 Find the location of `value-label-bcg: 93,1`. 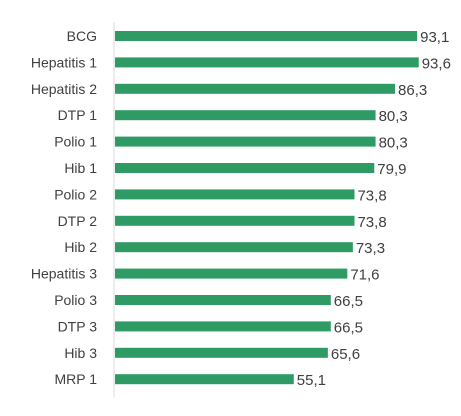

value-label-bcg: 93,1 is located at coordinates (434, 37).